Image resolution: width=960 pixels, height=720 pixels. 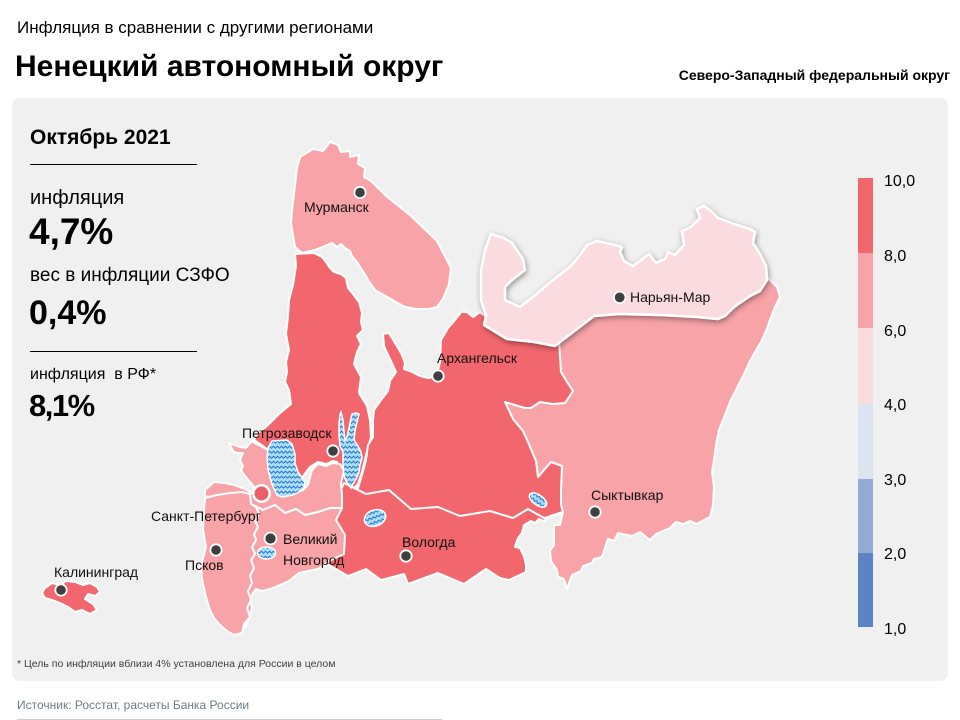 What do you see at coordinates (895, 629) in the screenshot?
I see `svg-text: 1,0` at bounding box center [895, 629].